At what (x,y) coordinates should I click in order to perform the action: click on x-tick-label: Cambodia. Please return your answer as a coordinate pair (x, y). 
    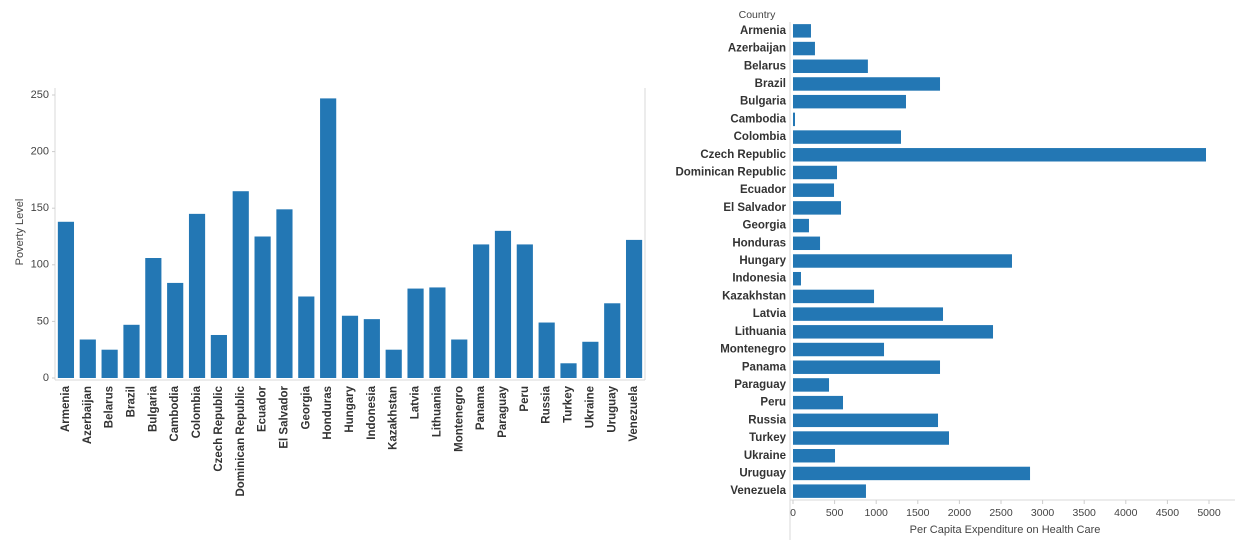
    Looking at the image, I should click on (175, 413).